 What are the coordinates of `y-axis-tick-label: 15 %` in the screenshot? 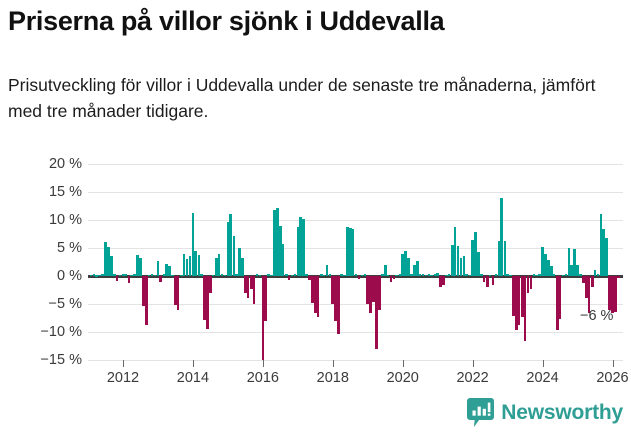 It's located at (65, 192).